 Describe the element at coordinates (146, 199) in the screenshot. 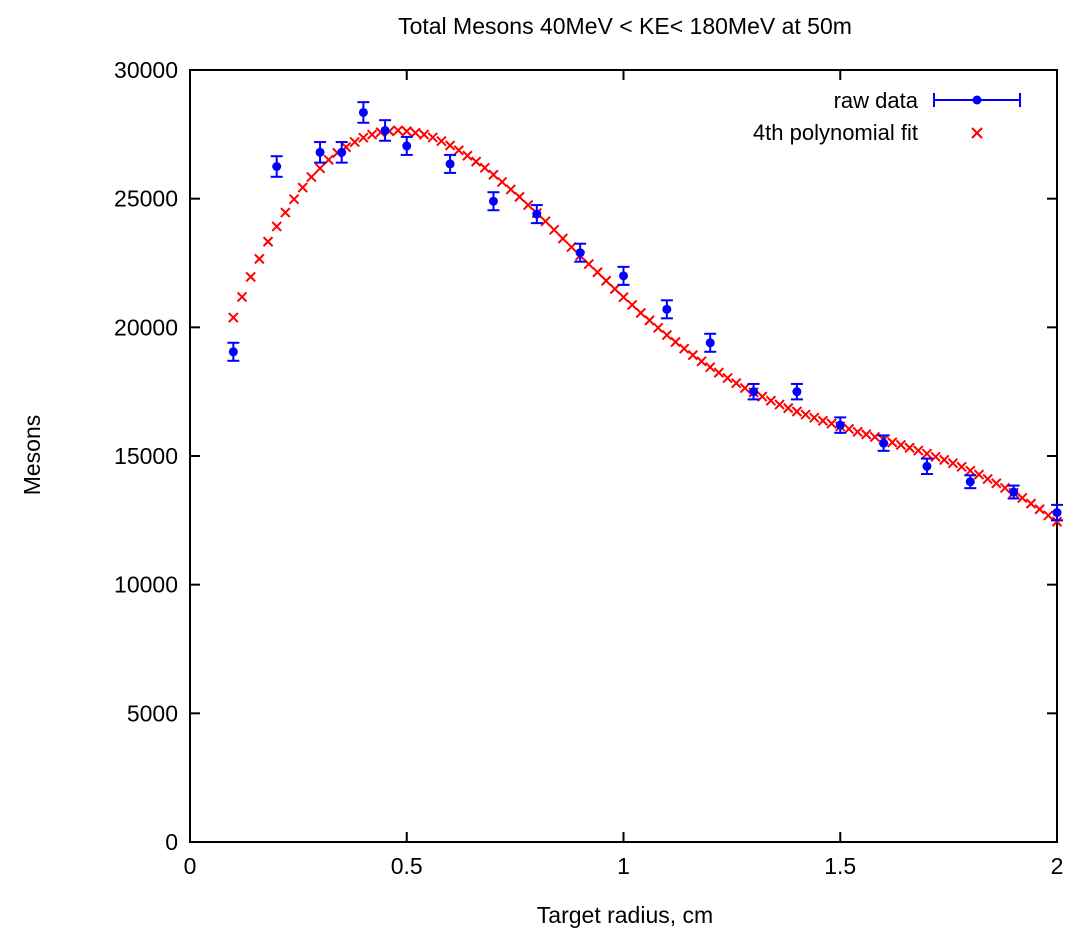

I see `y-tick-label: 25000` at that location.